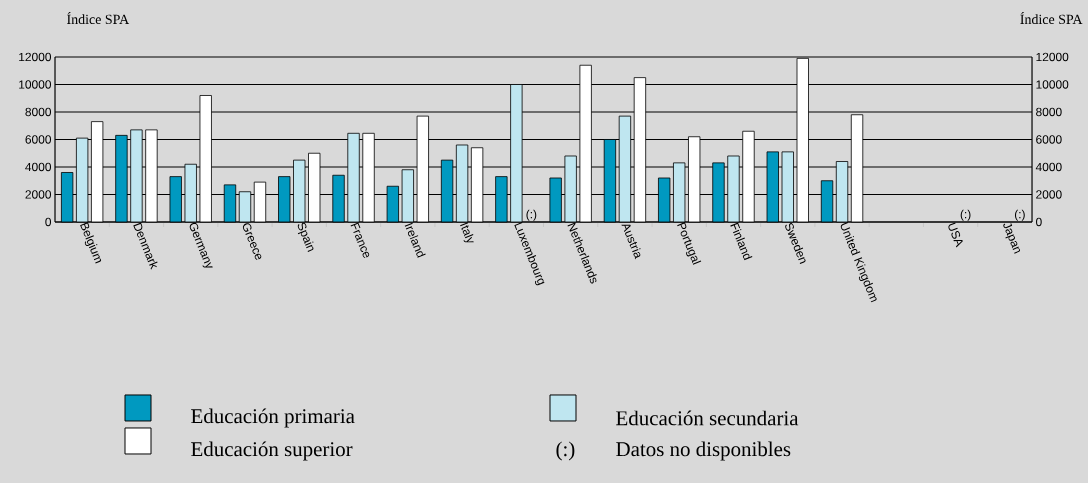 This screenshot has width=1088, height=483. I want to click on y-tick-label: 4000, so click(38, 167).